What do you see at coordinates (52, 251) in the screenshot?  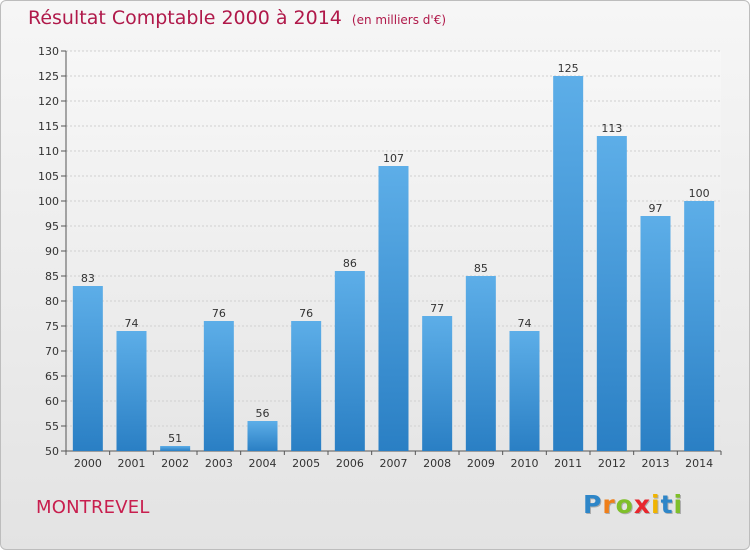 I see `y-tick-label: 90` at bounding box center [52, 251].